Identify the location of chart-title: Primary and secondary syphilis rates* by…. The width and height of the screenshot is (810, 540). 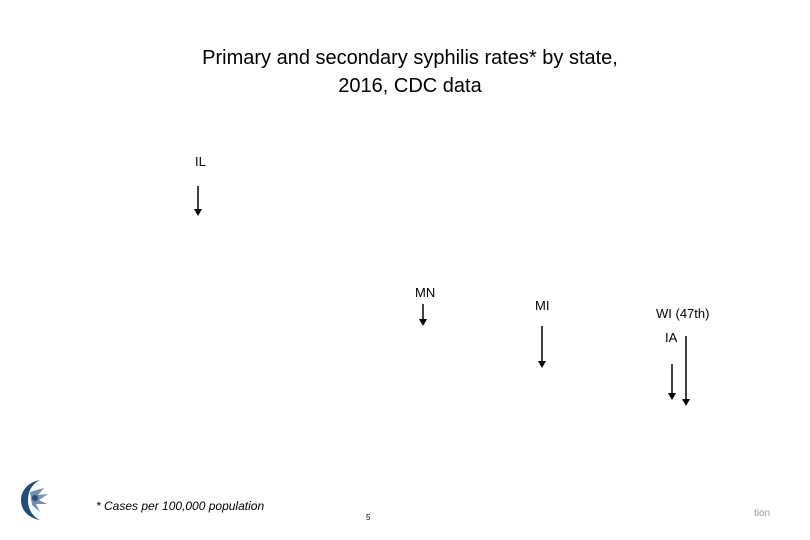
(410, 72).